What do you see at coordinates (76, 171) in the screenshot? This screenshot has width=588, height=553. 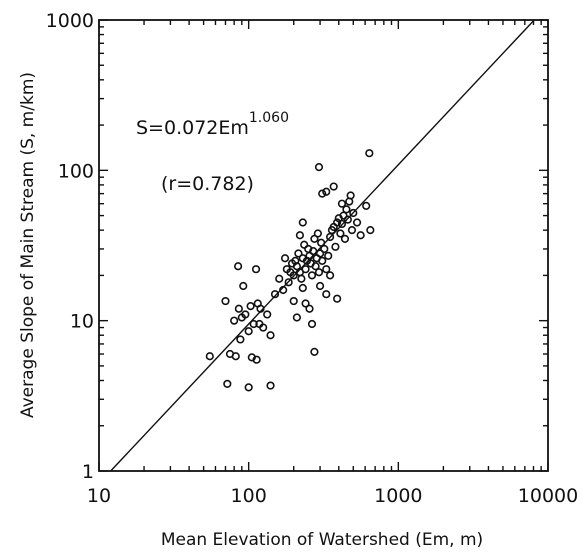 I see `y-tick-label: 100` at bounding box center [76, 171].